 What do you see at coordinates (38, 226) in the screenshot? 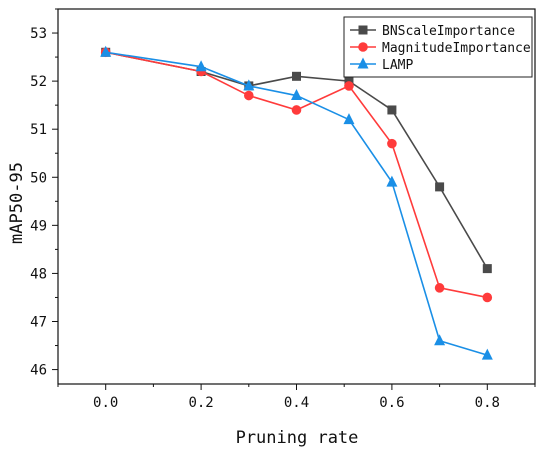
I see `y-tick-label: 49` at bounding box center [38, 226].